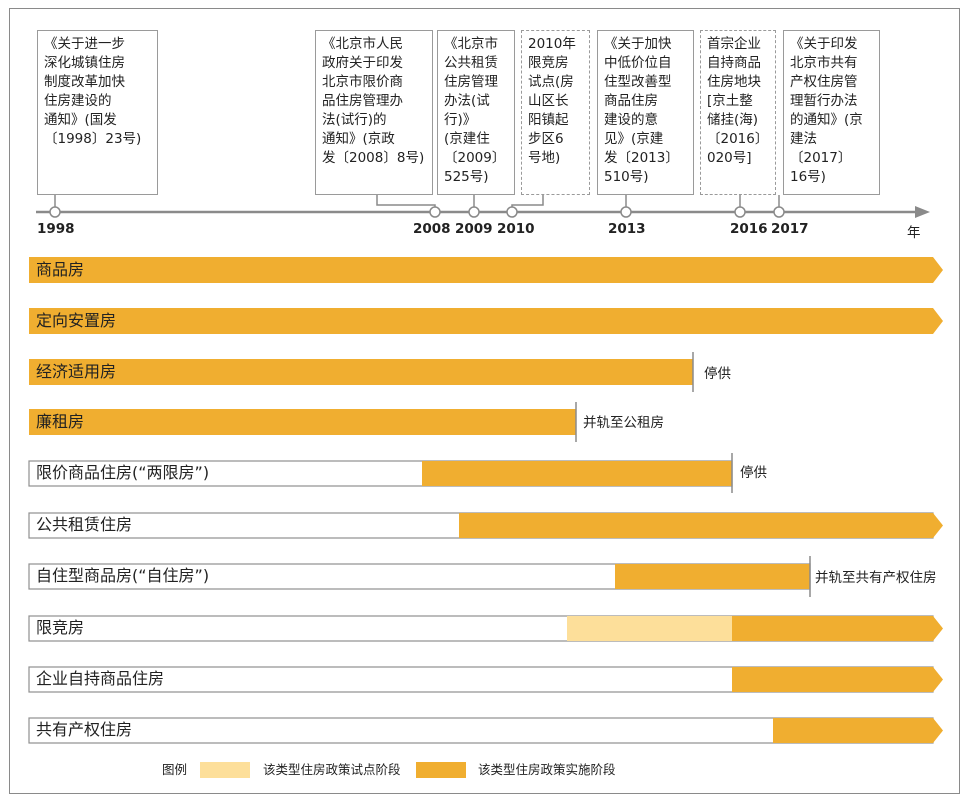 This screenshot has width=969, height=803. I want to click on row-label-resettlement-housing: 定向安置房, so click(76, 320).